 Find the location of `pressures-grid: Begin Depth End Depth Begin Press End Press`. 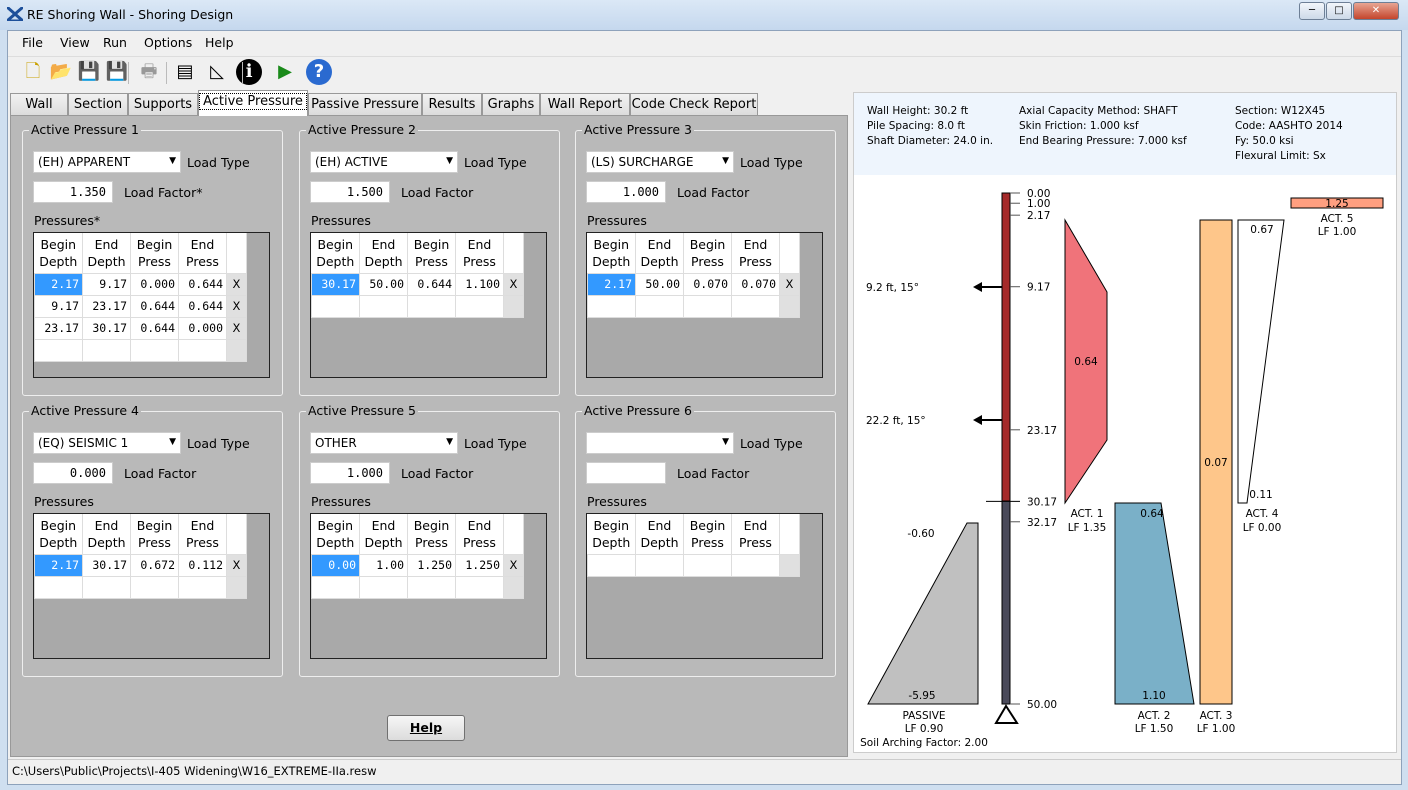

pressures-grid: Begin Depth End Depth Begin Press End Press is located at coordinates (704, 586).